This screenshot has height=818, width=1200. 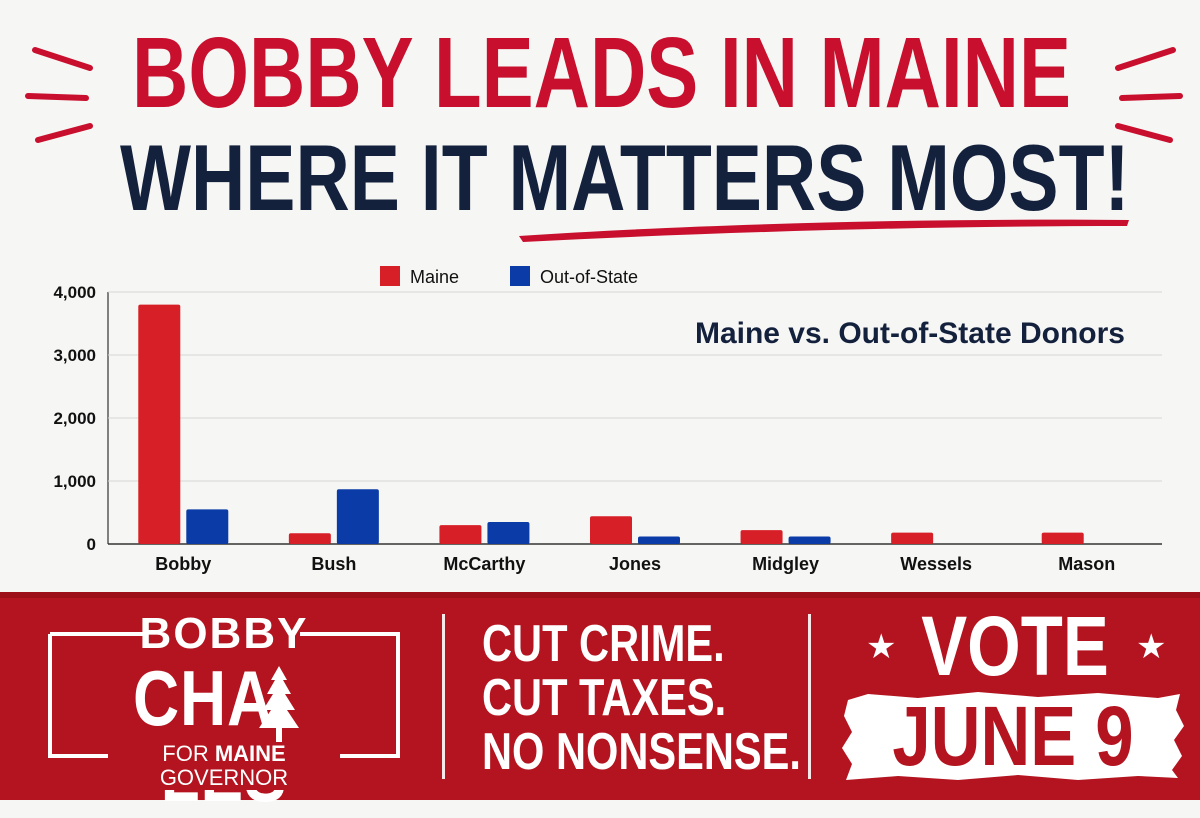 I want to click on date-banner, so click(x=1013, y=736).